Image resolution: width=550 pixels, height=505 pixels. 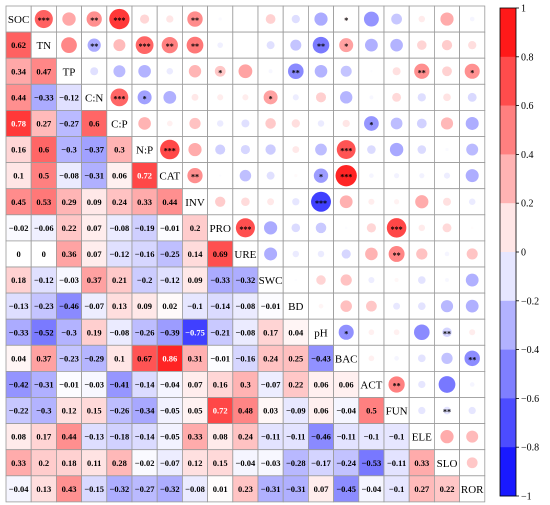 What do you see at coordinates (219, 229) in the screenshot?
I see `variable-label: PRO` at bounding box center [219, 229].